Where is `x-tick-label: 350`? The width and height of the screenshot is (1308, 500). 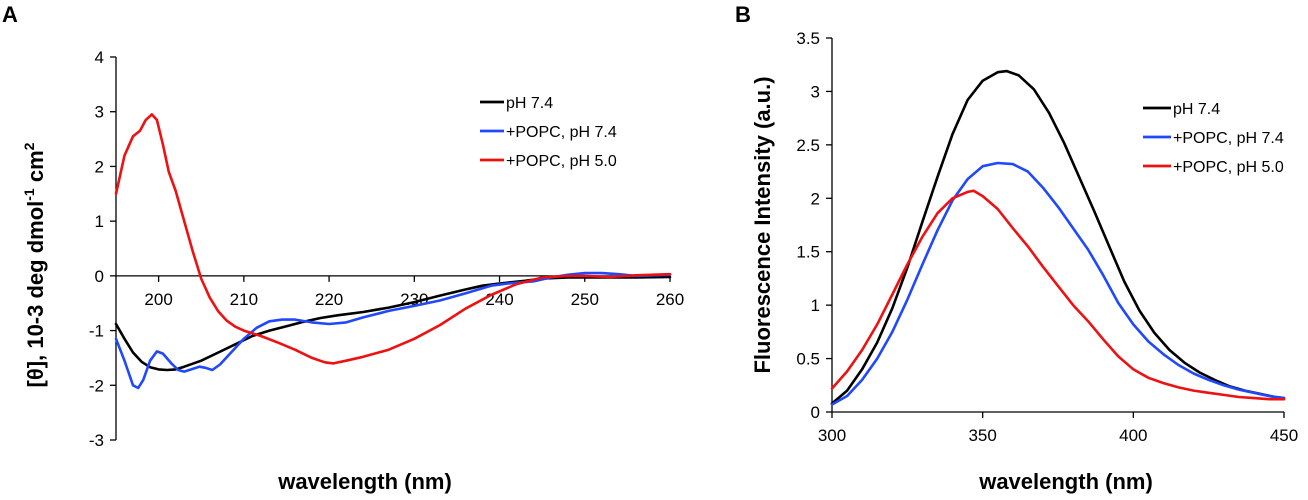 x-tick-label: 350 is located at coordinates (982, 435).